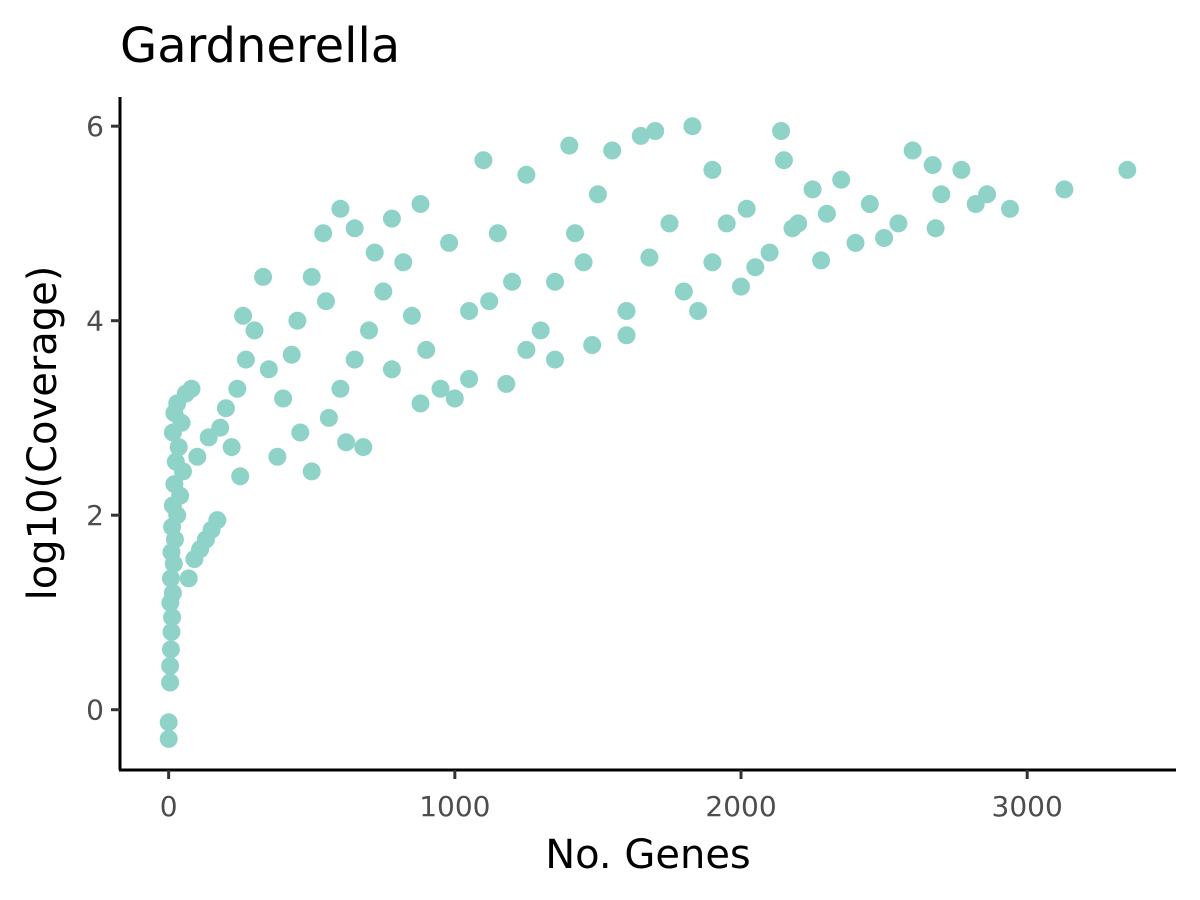 The height and width of the screenshot is (900, 1200). What do you see at coordinates (95, 710) in the screenshot?
I see `y-tick-label: 0` at bounding box center [95, 710].